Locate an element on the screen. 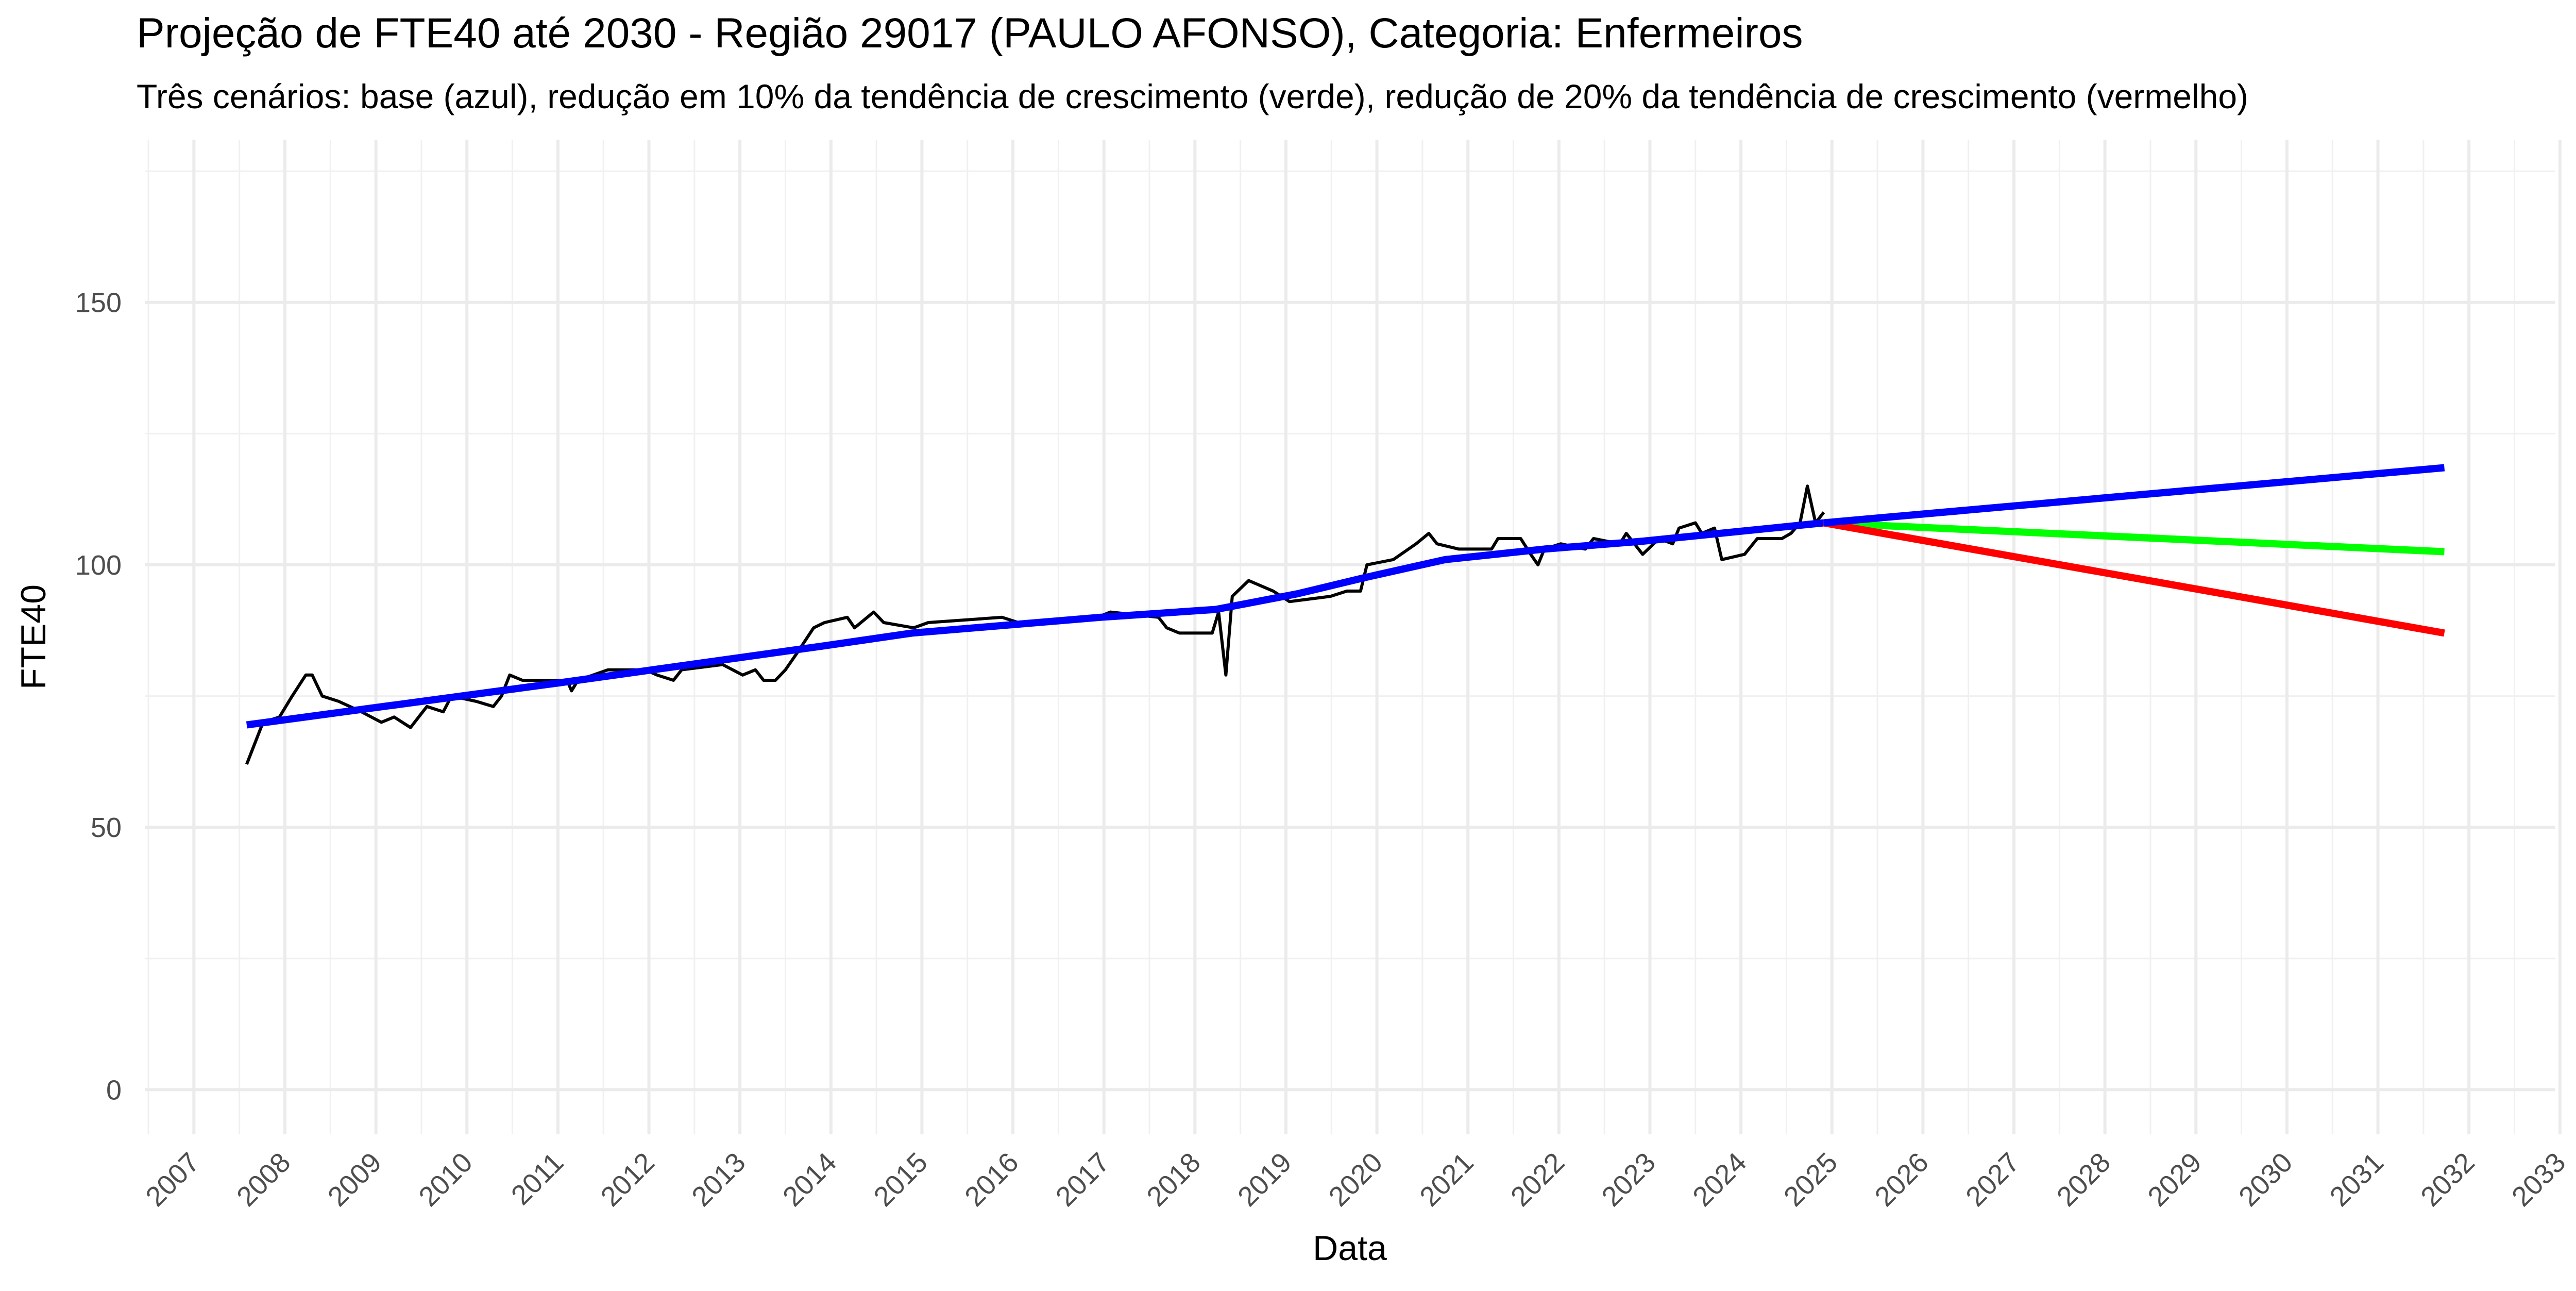 Image resolution: width=2576 pixels, height=1291 pixels. x-axis-title: Data is located at coordinates (1350, 1248).